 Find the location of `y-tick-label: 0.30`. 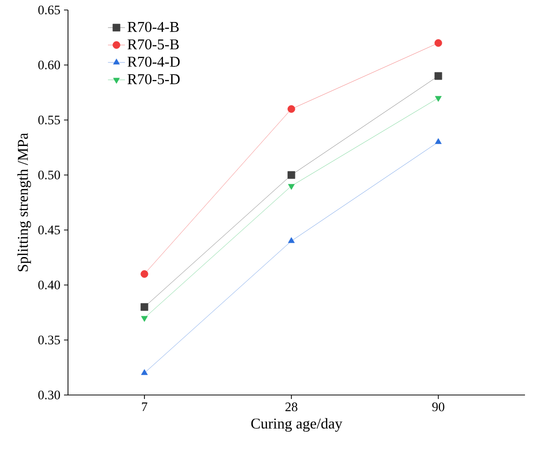

y-tick-label: 0.30 is located at coordinates (49, 395).